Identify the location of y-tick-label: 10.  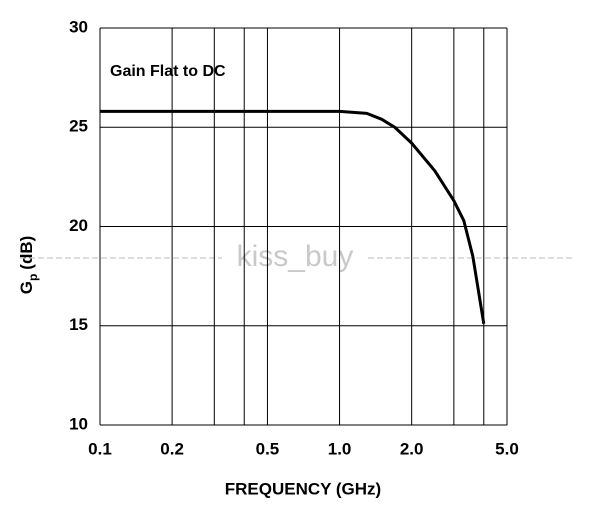
(78, 423).